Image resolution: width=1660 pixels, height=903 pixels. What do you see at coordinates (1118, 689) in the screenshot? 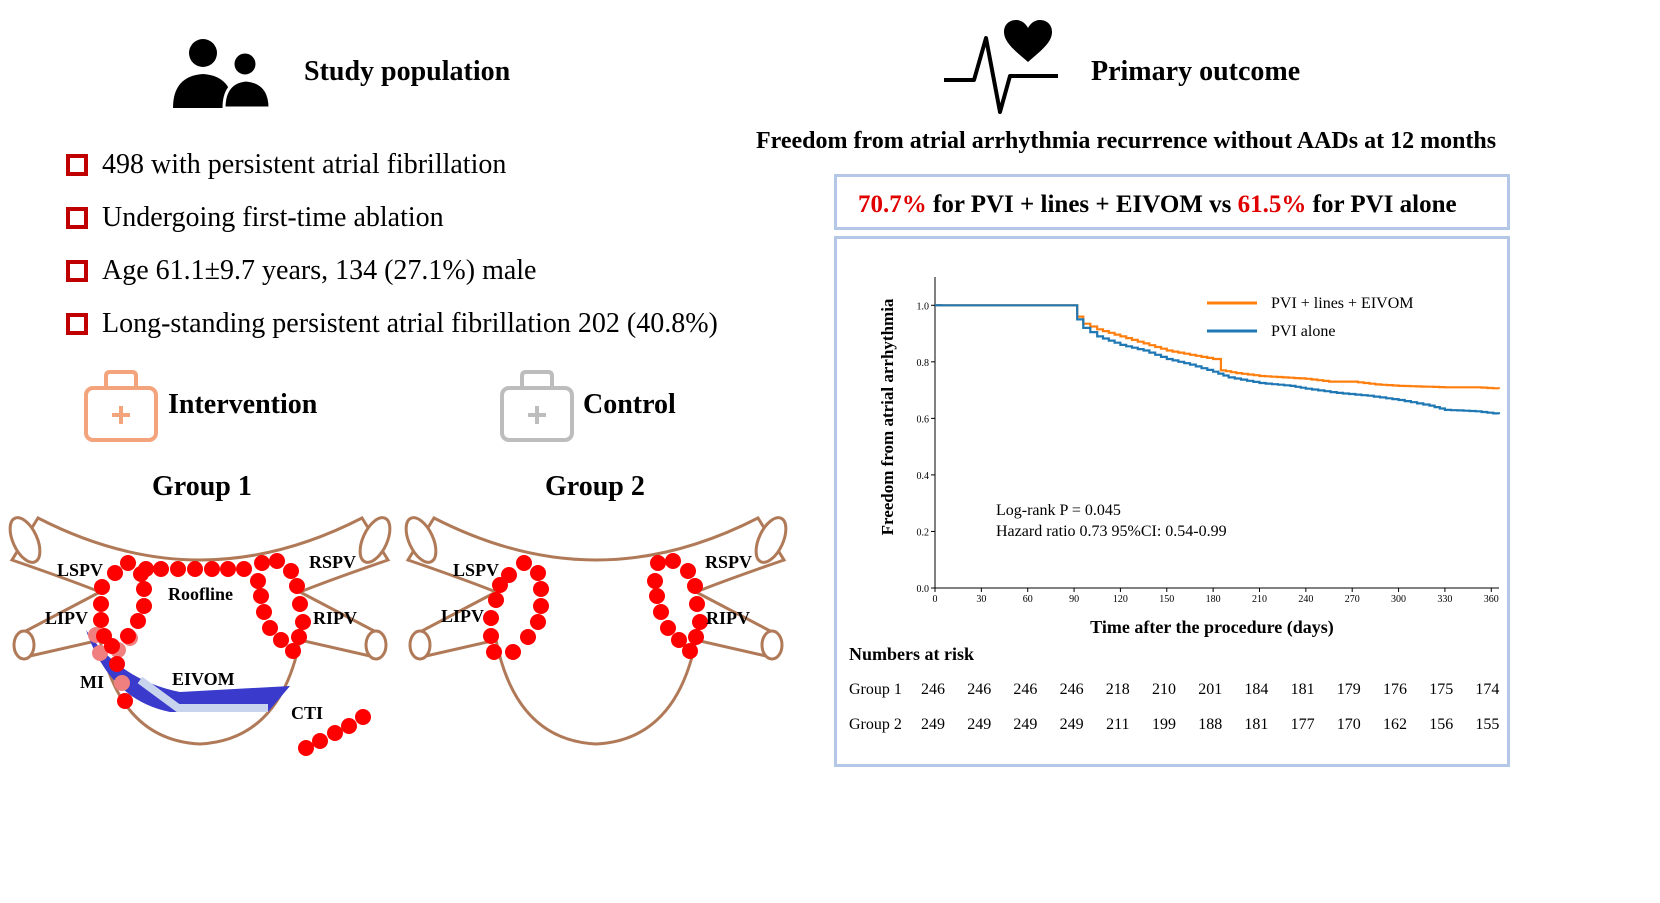
I see `risk-cell: 218` at bounding box center [1118, 689].